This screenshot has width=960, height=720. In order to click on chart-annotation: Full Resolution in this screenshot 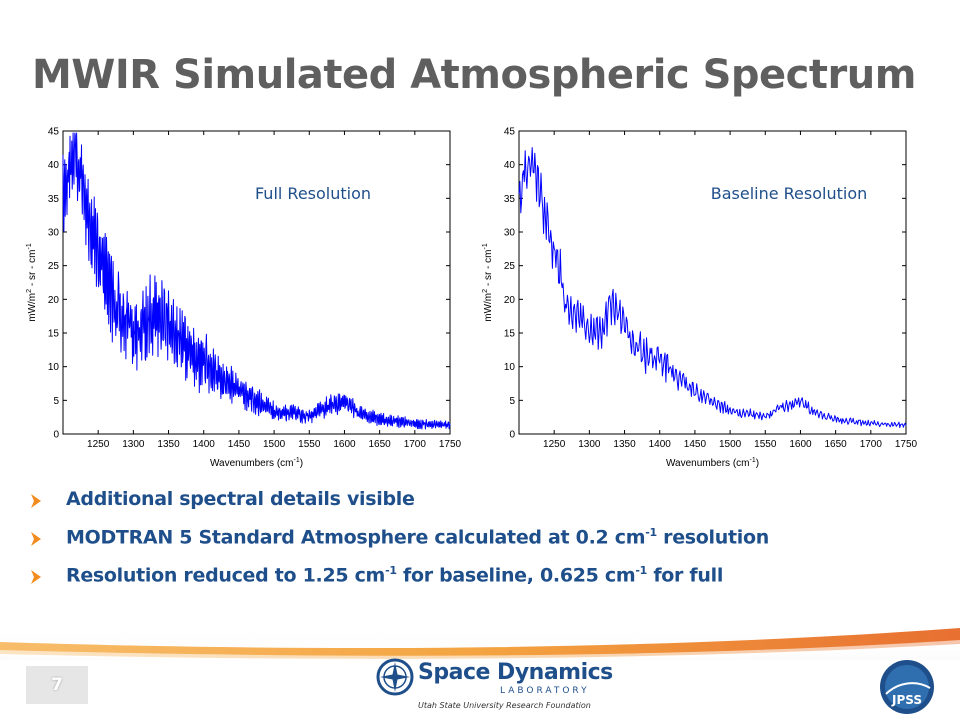, I will do `click(313, 193)`.